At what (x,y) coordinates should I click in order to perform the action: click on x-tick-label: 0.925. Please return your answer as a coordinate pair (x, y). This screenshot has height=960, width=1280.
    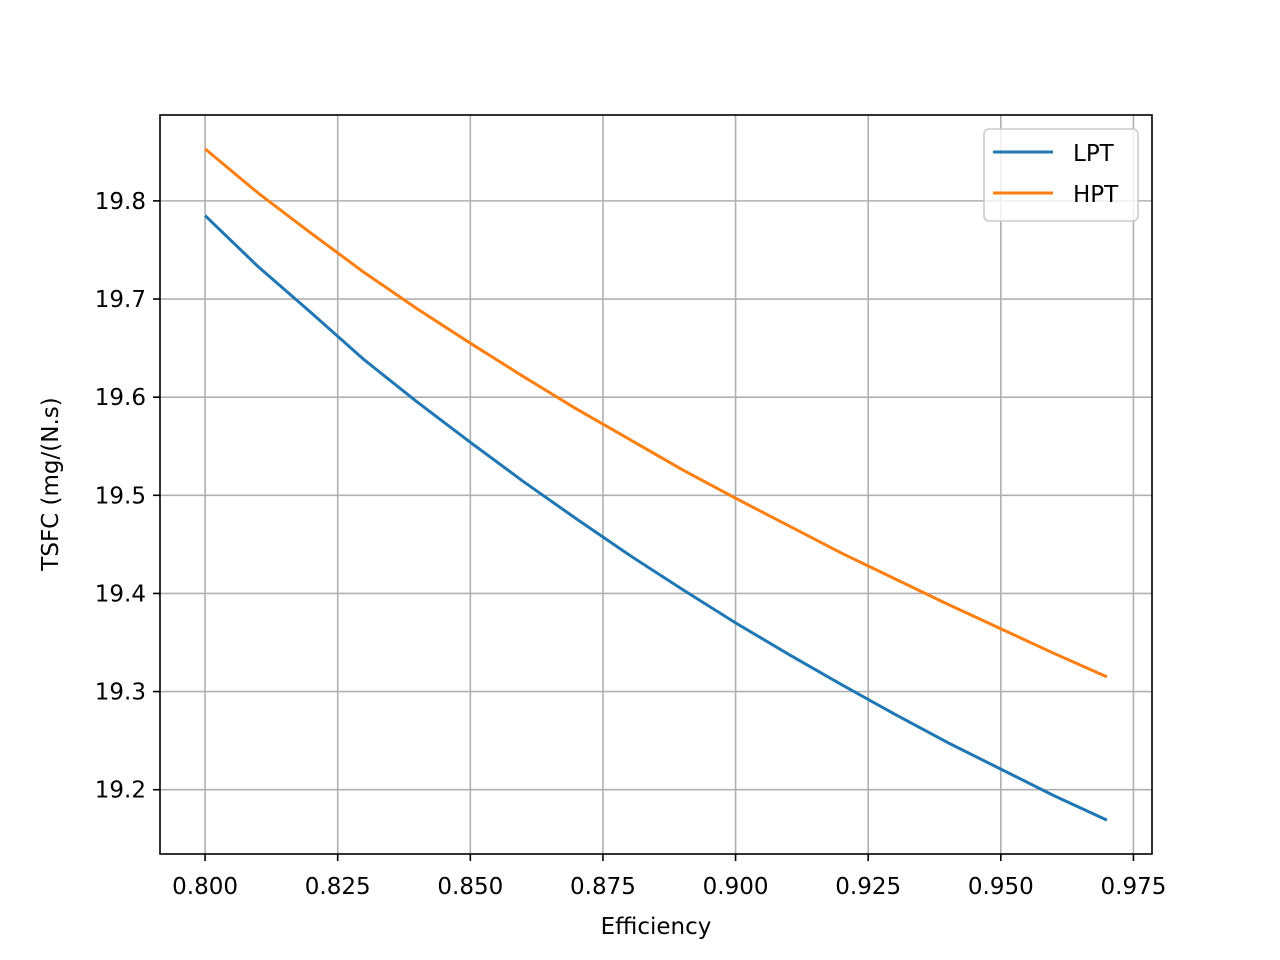
    Looking at the image, I should click on (868, 887).